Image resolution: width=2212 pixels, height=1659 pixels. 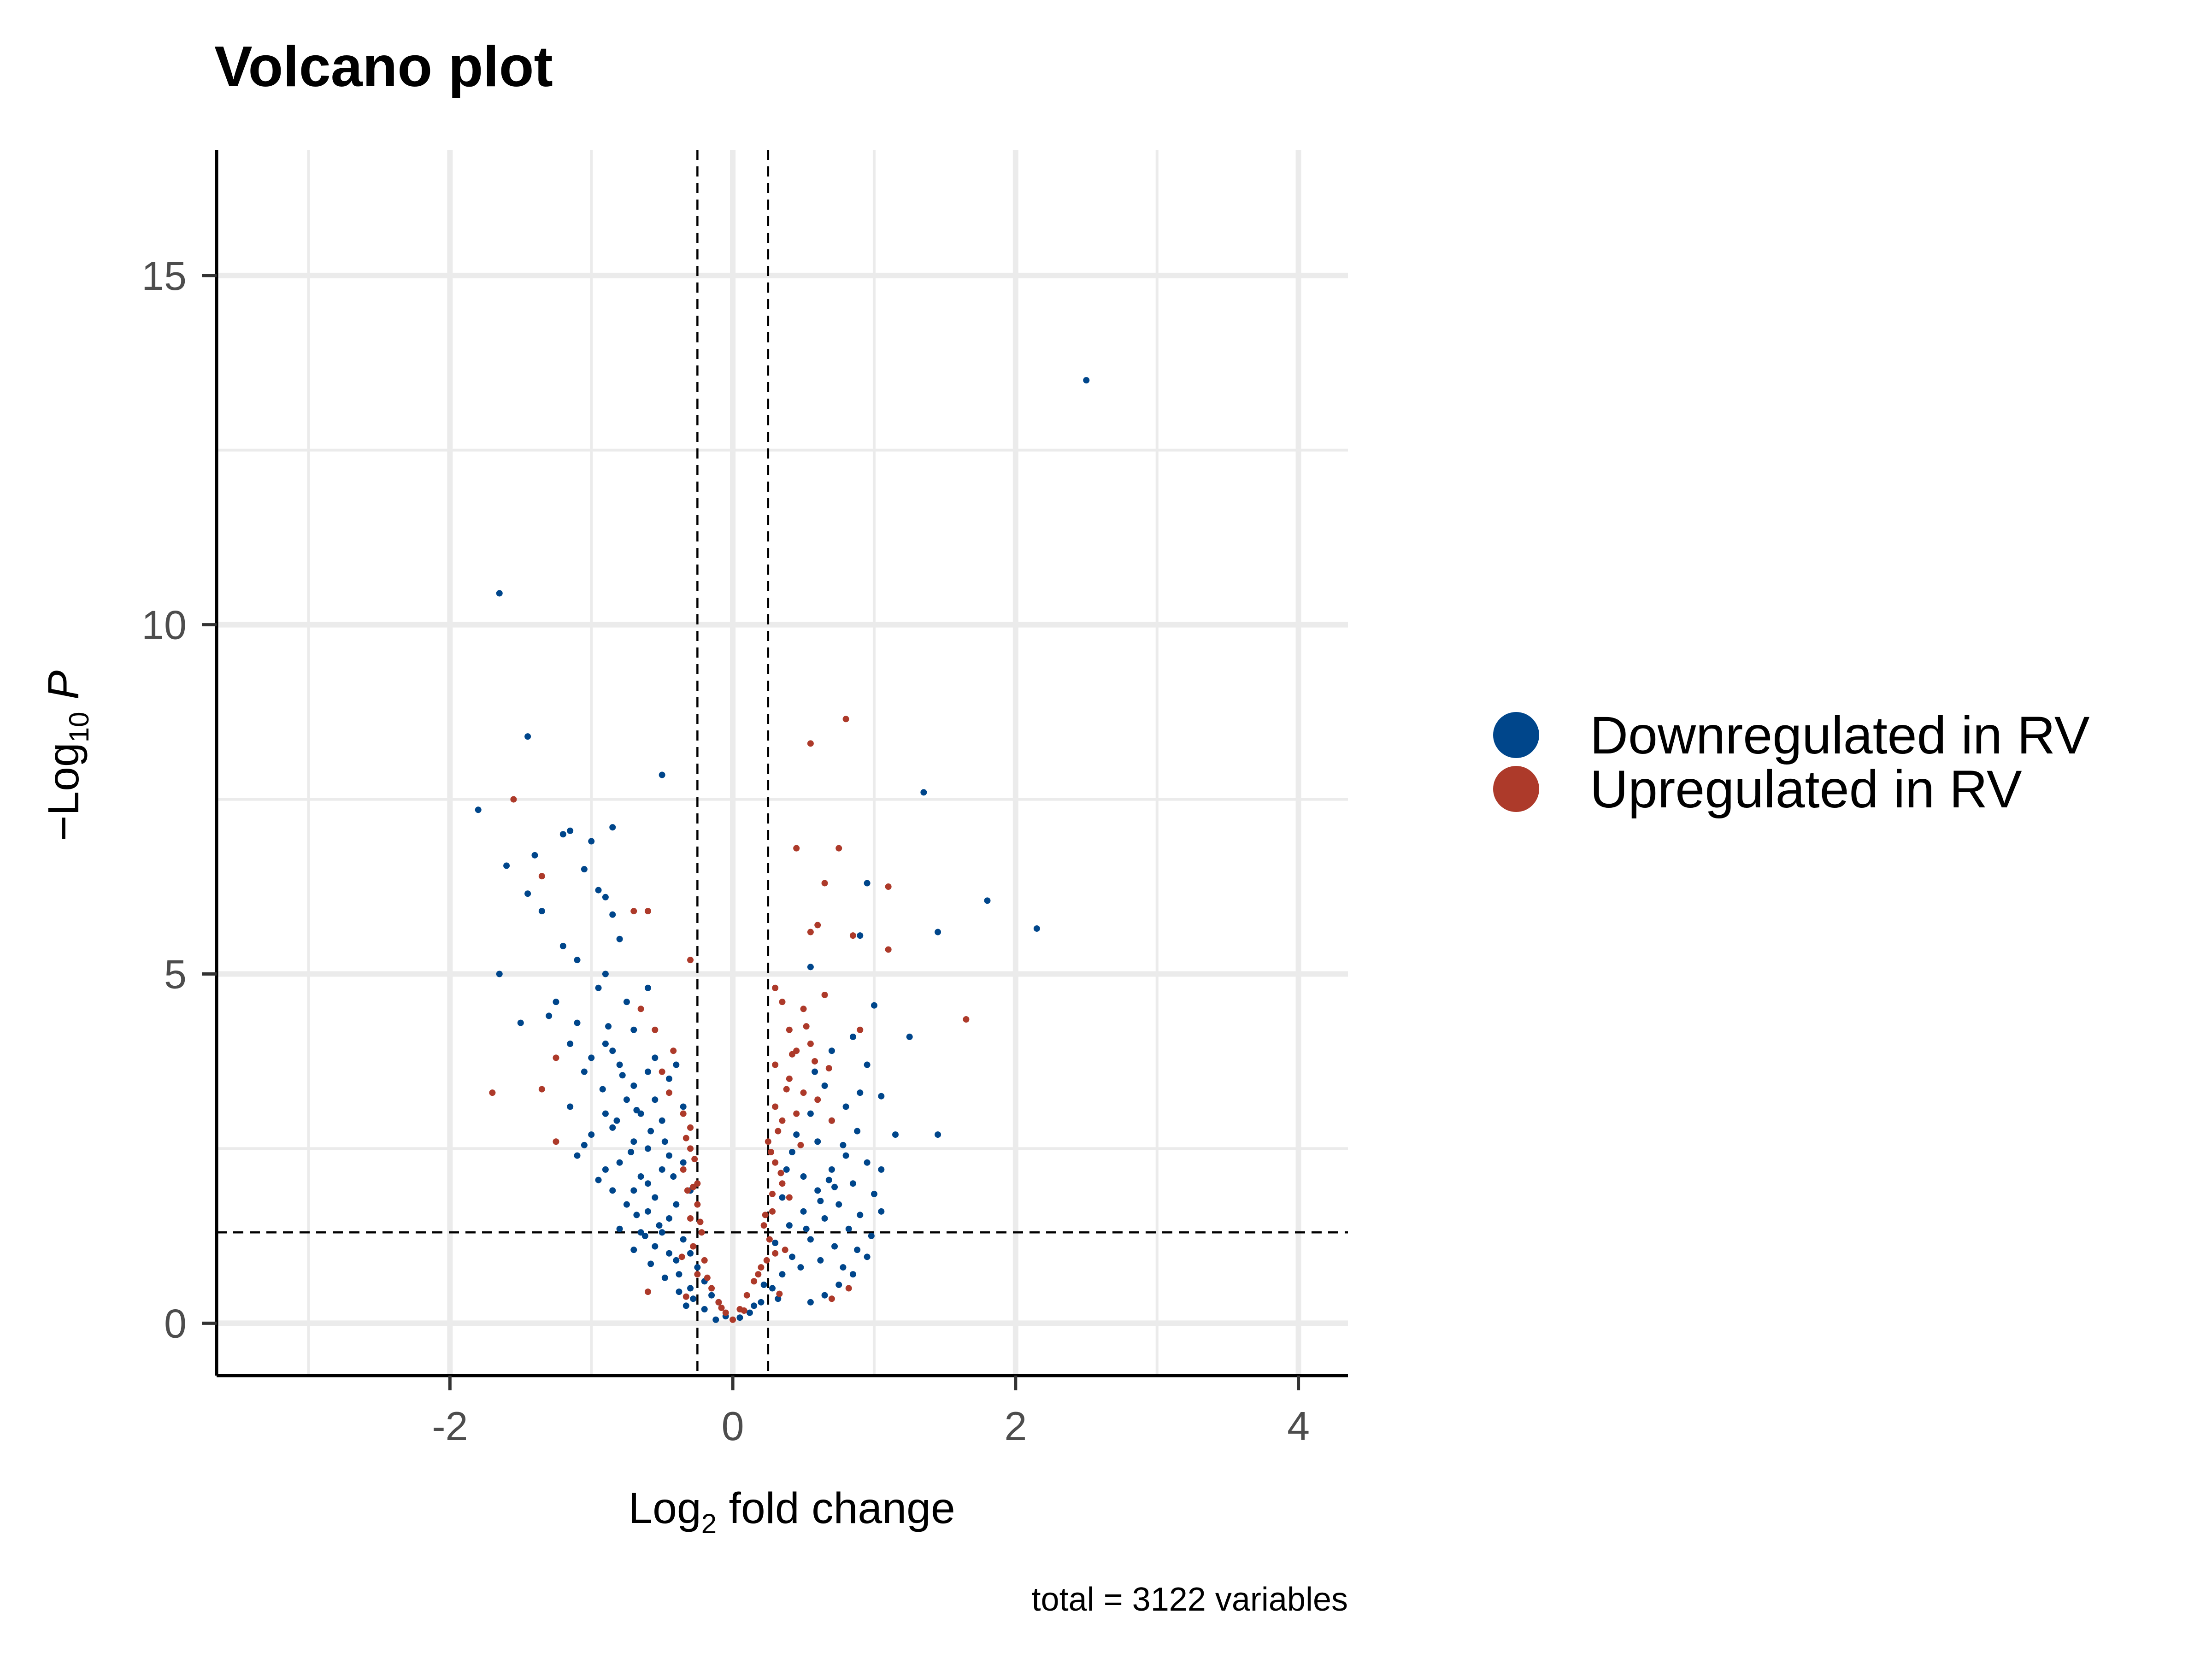 What do you see at coordinates (1840, 735) in the screenshot?
I see `legend-label-downregulated: Downregulated in RV` at bounding box center [1840, 735].